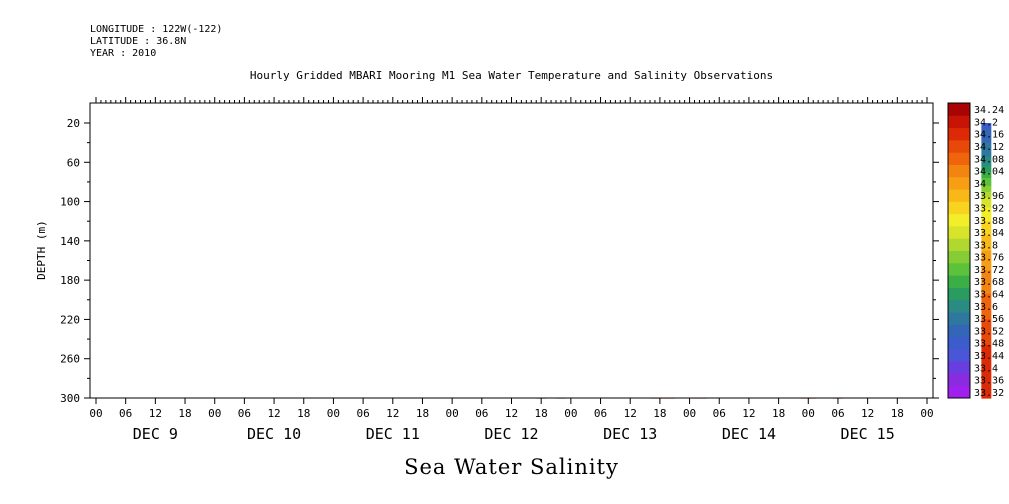 The image size is (1009, 504). I want to click on y-axis-label: DEPTH (m), so click(41, 250).